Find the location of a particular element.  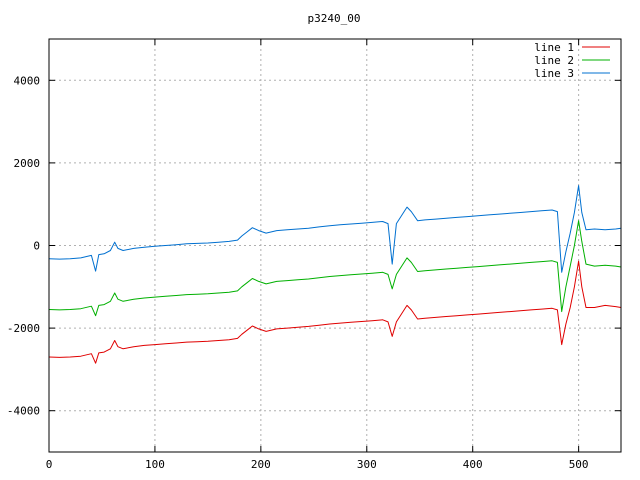

x-tick-label: 200 is located at coordinates (261, 464).